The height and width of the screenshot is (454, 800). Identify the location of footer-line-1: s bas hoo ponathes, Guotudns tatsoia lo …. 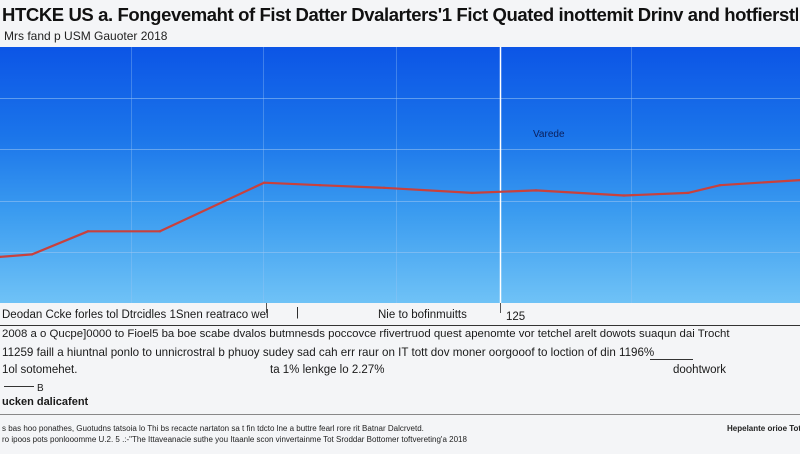
(213, 428).